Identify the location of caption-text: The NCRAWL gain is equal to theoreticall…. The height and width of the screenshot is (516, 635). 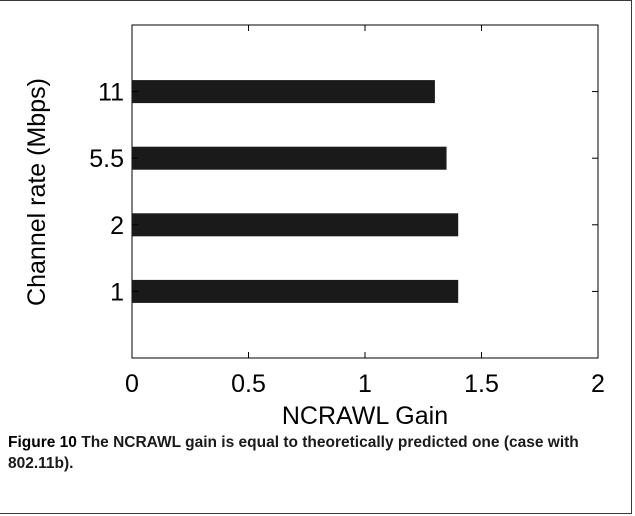
(293, 453).